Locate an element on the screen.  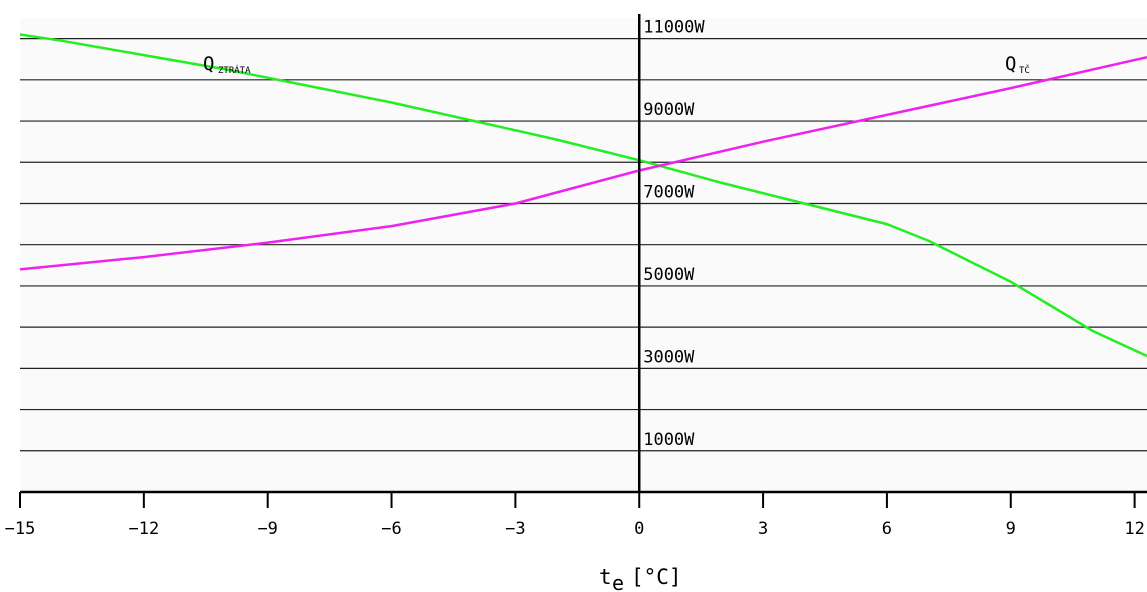
x-axis-label-unit: [°C] is located at coordinates (656, 577).